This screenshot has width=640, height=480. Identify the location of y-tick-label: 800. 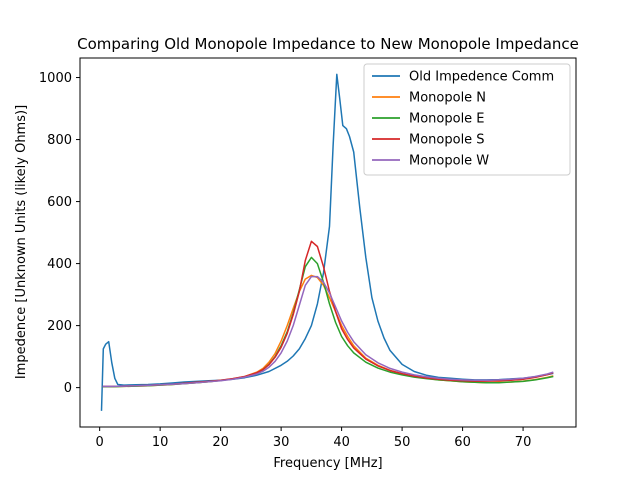
(59, 140).